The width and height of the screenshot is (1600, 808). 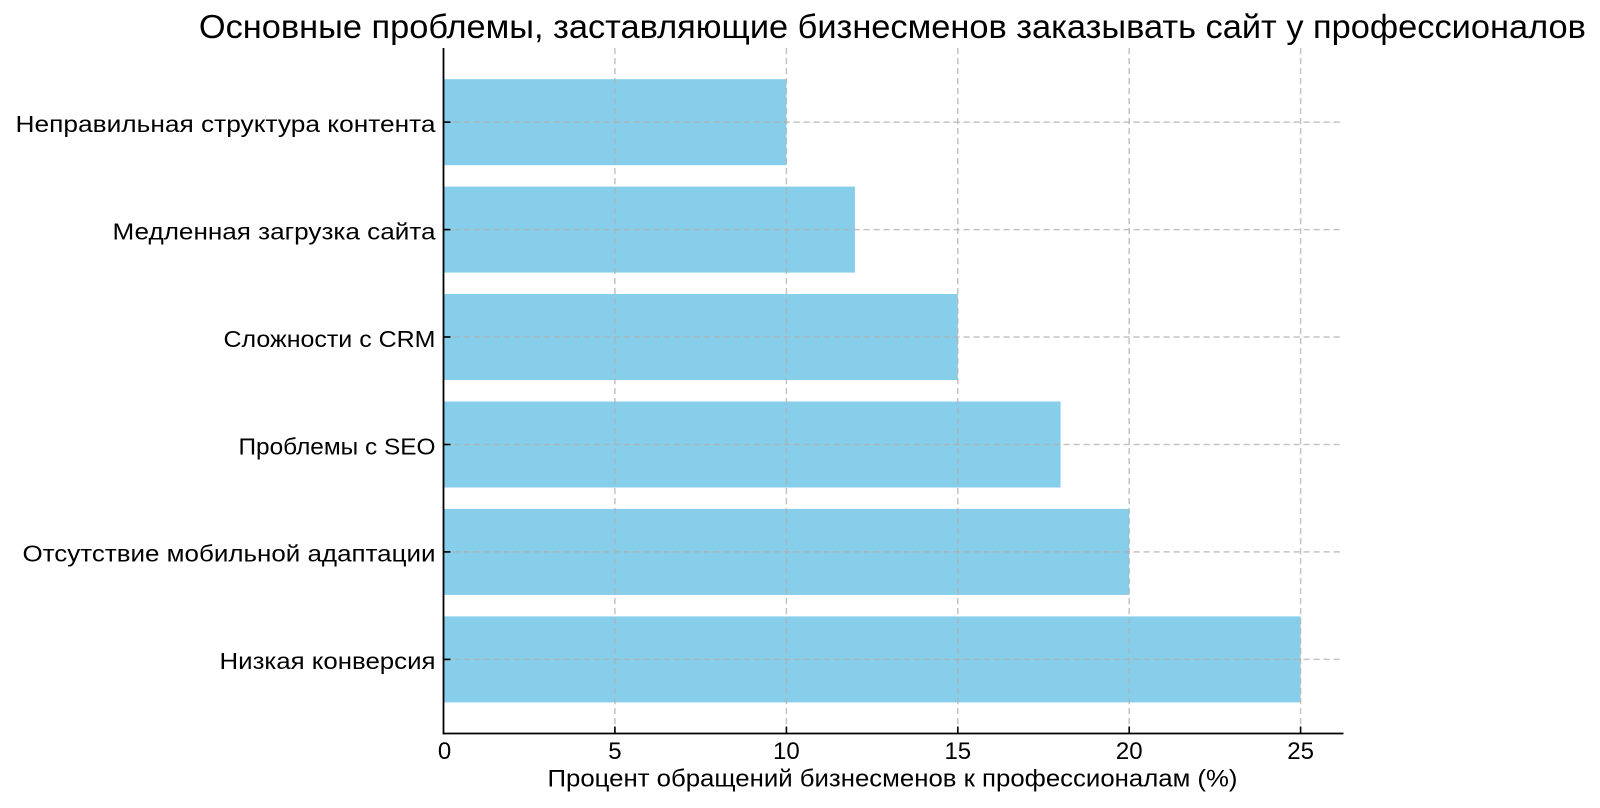 I want to click on svg-text: Сложности с CRM, so click(x=330, y=339).